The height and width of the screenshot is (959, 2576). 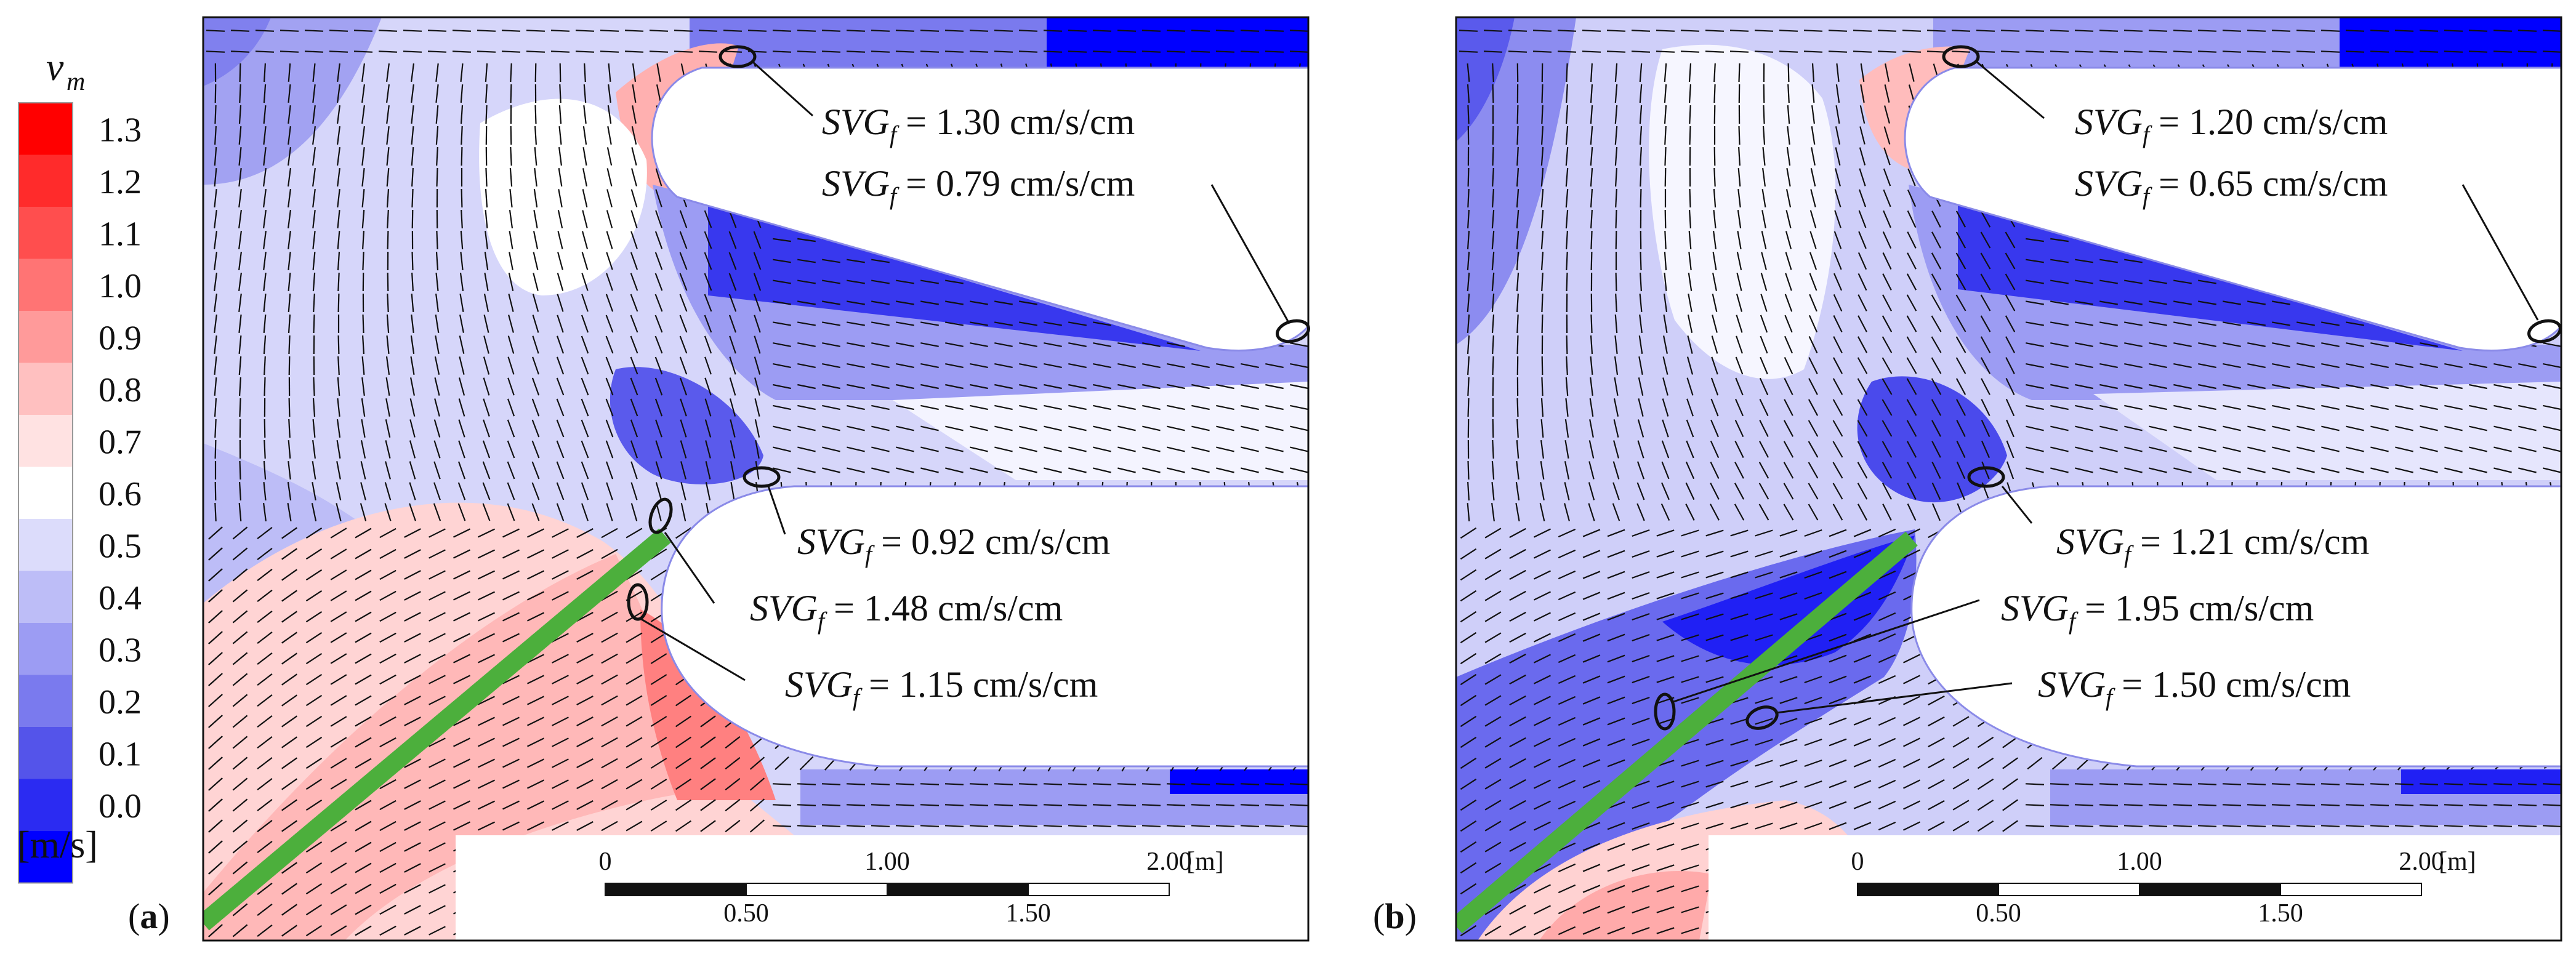 I want to click on scalebar-bottom-label: 0.50, so click(x=1998, y=913).